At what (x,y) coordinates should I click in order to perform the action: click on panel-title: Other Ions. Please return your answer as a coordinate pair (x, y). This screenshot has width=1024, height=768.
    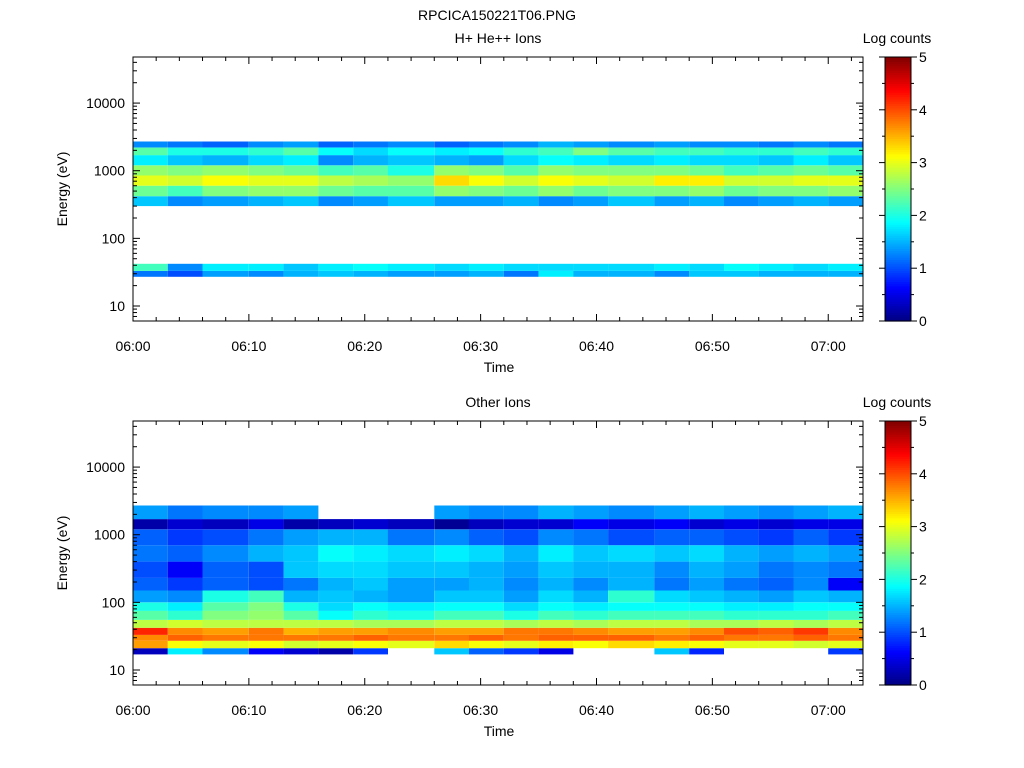
    Looking at the image, I should click on (497, 402).